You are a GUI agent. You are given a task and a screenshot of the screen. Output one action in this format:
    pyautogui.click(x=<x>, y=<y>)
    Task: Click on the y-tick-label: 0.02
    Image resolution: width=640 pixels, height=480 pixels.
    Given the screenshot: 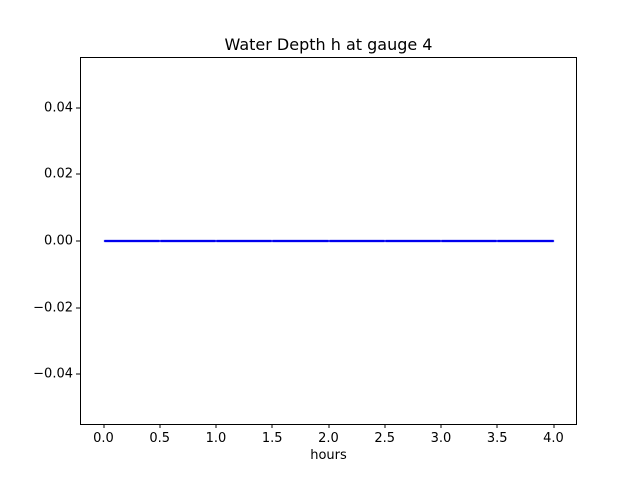 What is the action you would take?
    pyautogui.click(x=58, y=174)
    